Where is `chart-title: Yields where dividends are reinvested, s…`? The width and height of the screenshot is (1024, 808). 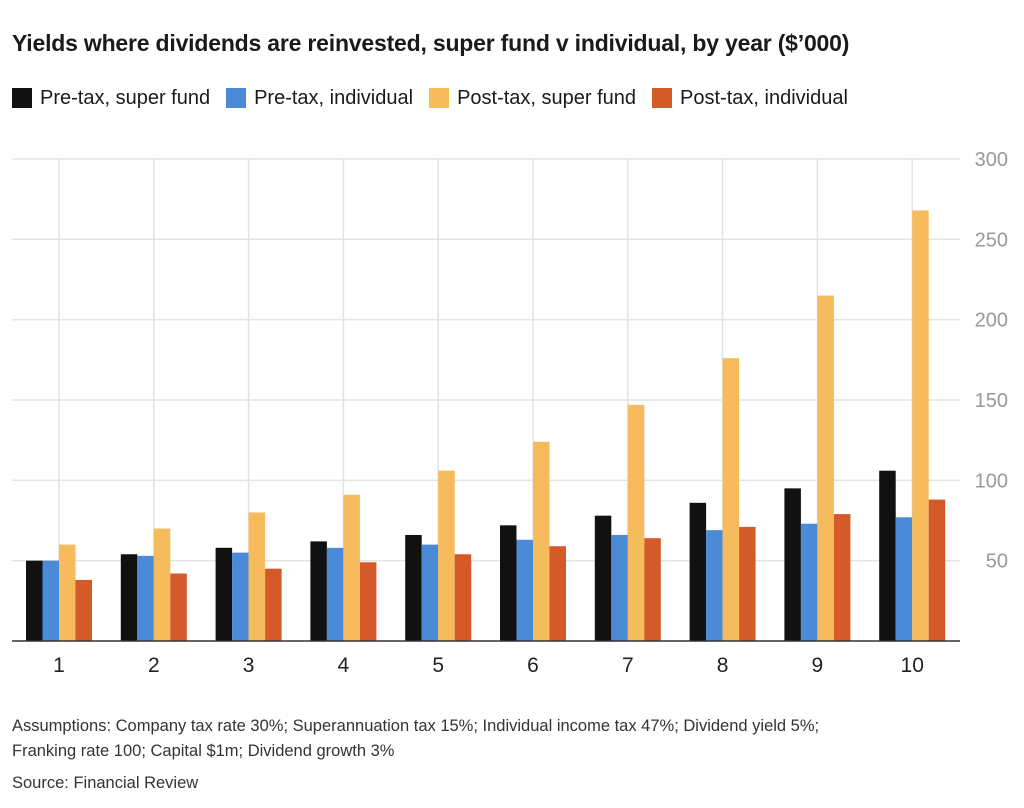
chart-title: Yields where dividends are reinvested, s… is located at coordinates (431, 43).